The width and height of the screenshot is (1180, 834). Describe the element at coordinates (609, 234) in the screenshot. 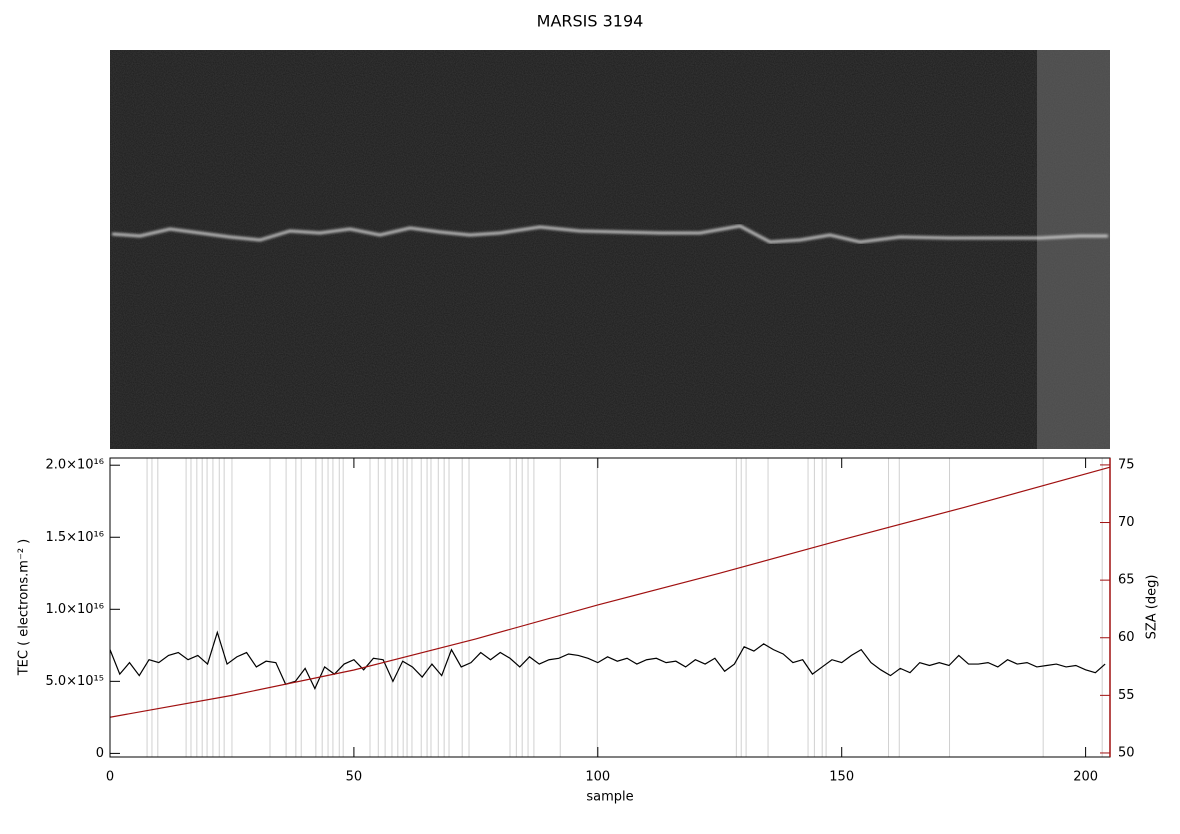

I see `surface-echo` at that location.